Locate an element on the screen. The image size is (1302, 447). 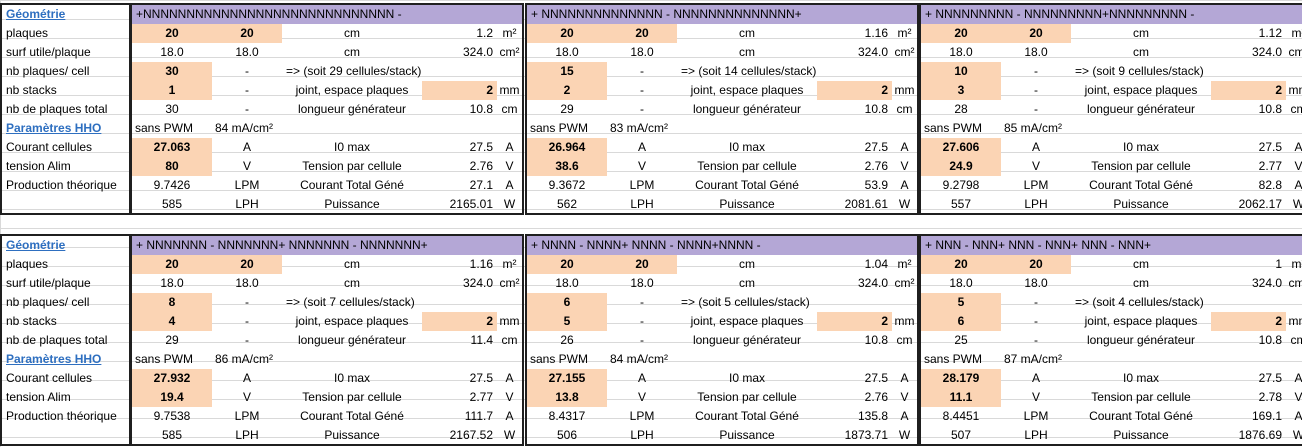
total-plates: 25 is located at coordinates (961, 340).